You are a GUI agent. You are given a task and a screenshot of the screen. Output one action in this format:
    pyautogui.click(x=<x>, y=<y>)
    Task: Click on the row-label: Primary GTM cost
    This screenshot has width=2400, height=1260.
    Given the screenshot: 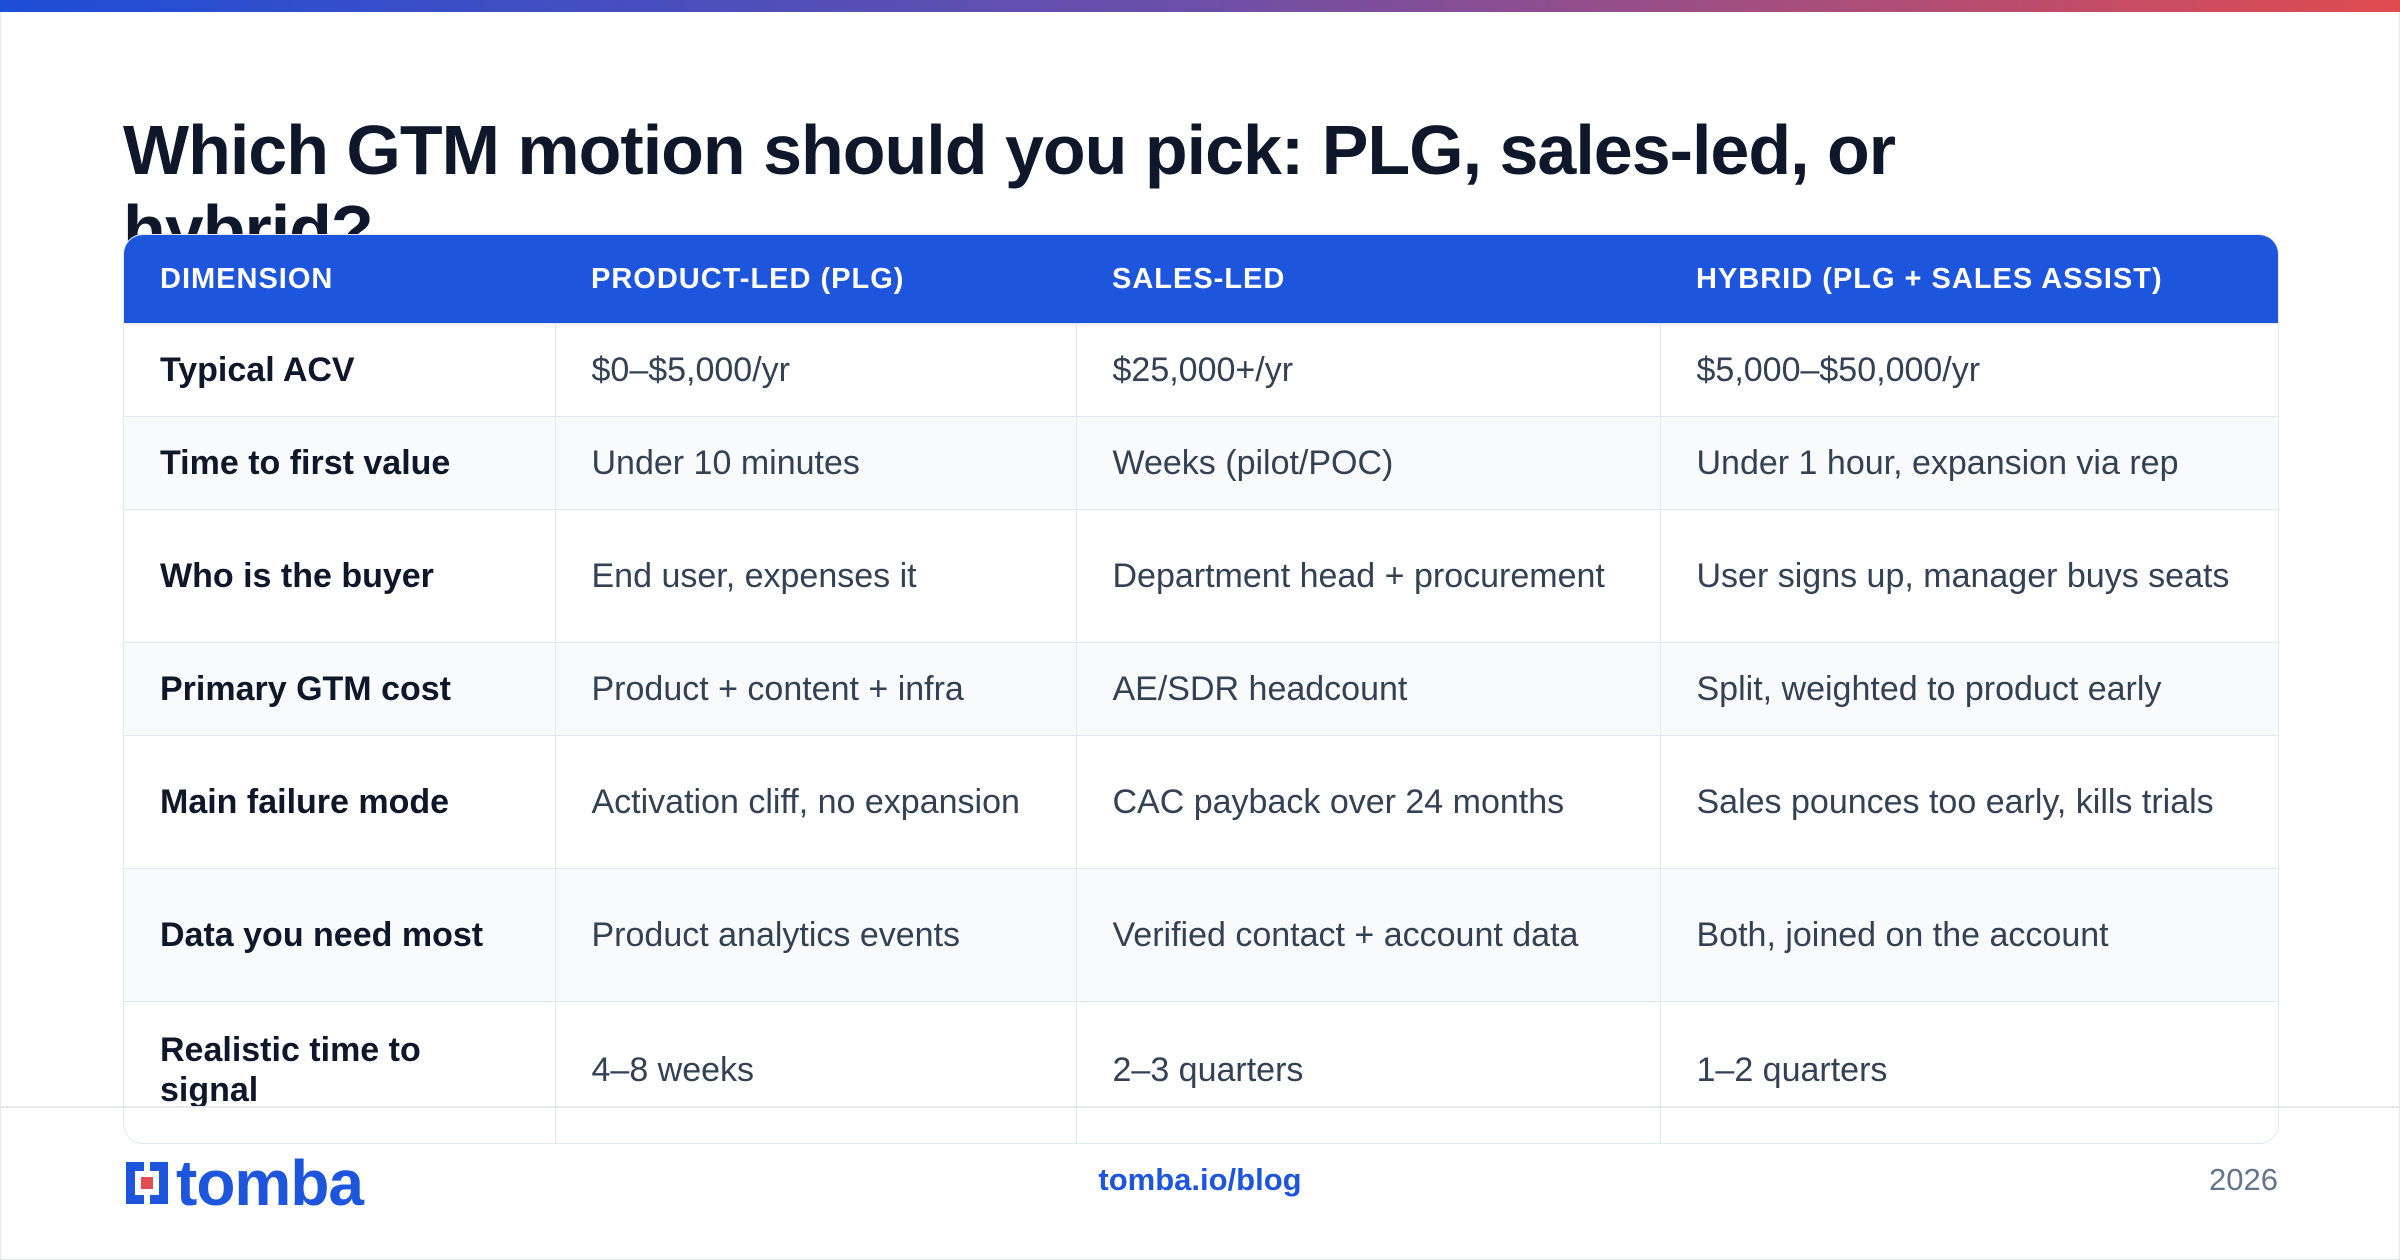 What is the action you would take?
    pyautogui.click(x=339, y=689)
    